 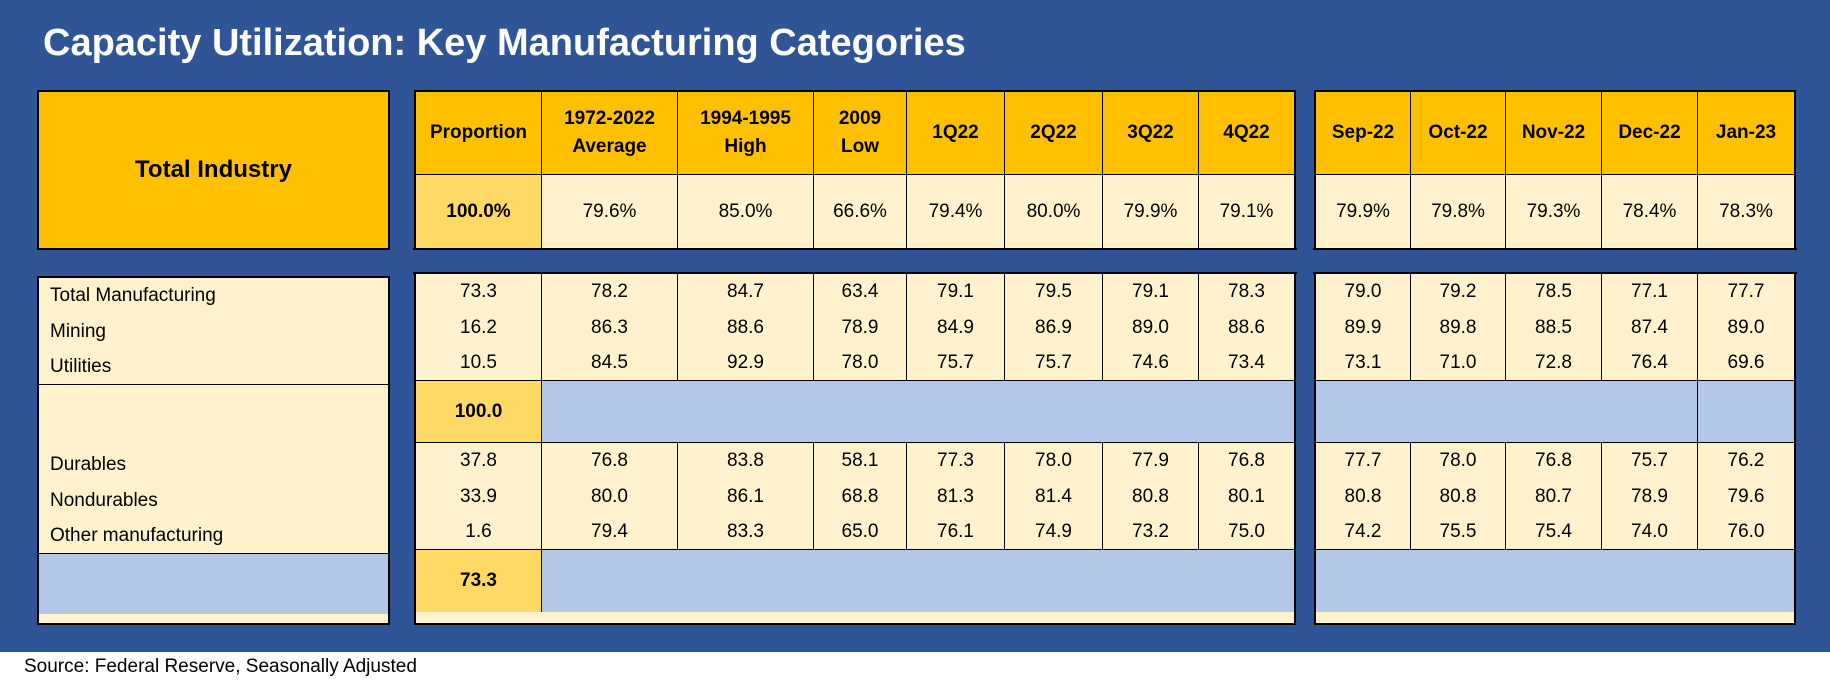 I want to click on data-cell: 77.1, so click(x=1650, y=292).